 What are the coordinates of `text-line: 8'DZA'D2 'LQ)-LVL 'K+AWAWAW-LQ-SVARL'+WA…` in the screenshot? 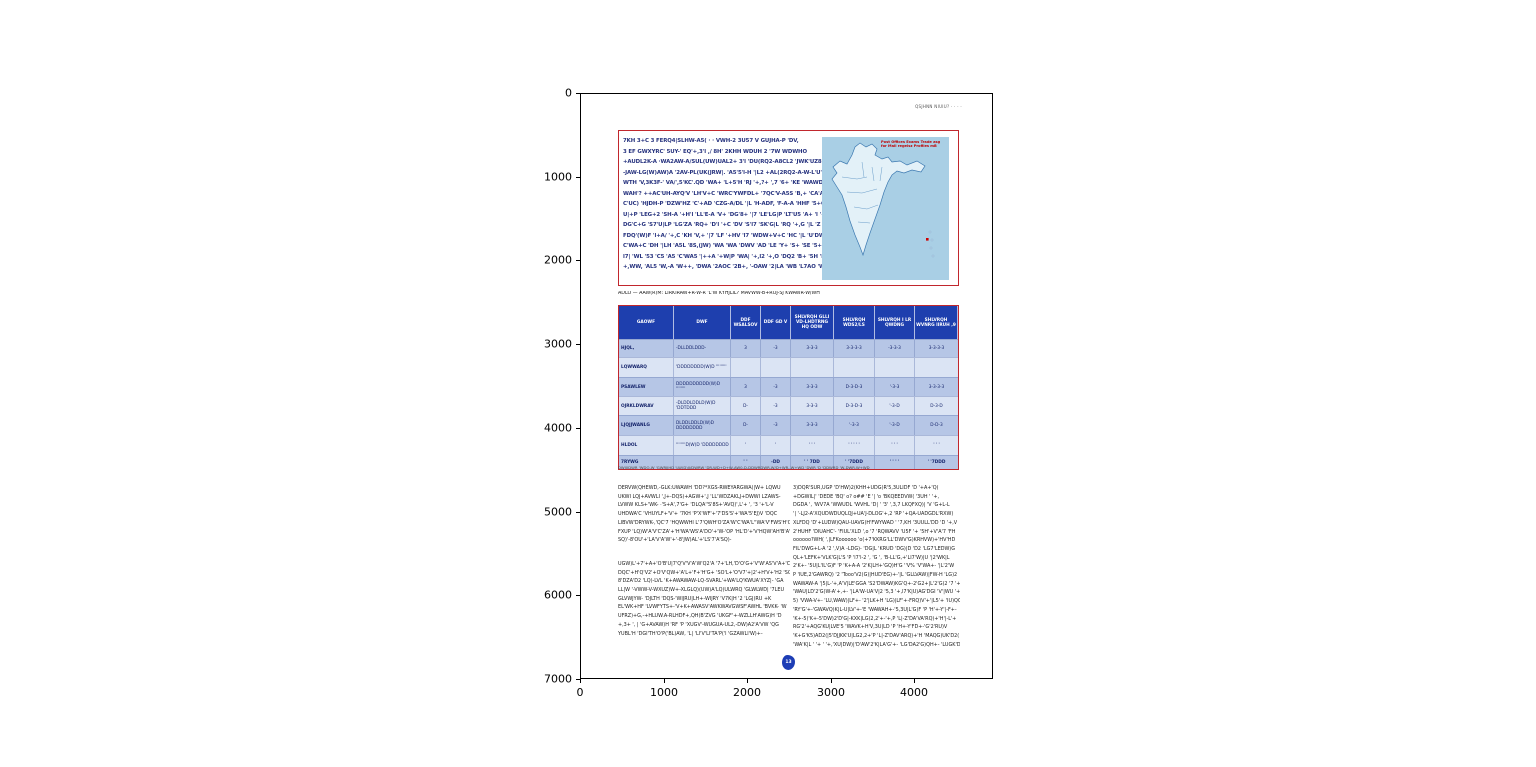 It's located at (701, 581).